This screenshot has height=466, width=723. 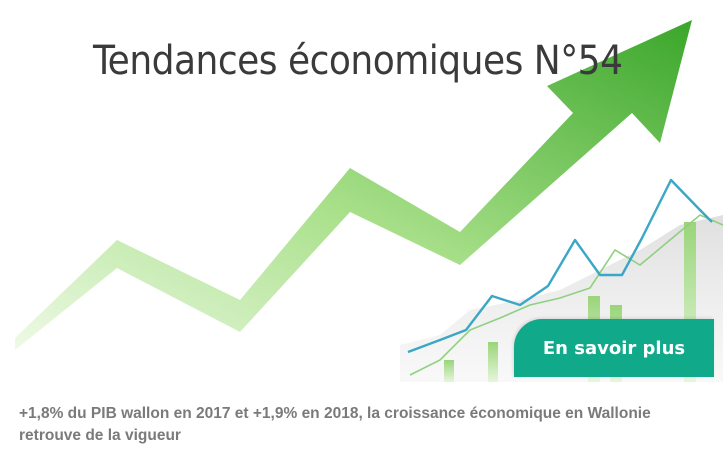 What do you see at coordinates (614, 348) in the screenshot?
I see `learn-more-button: En savoir plus` at bounding box center [614, 348].